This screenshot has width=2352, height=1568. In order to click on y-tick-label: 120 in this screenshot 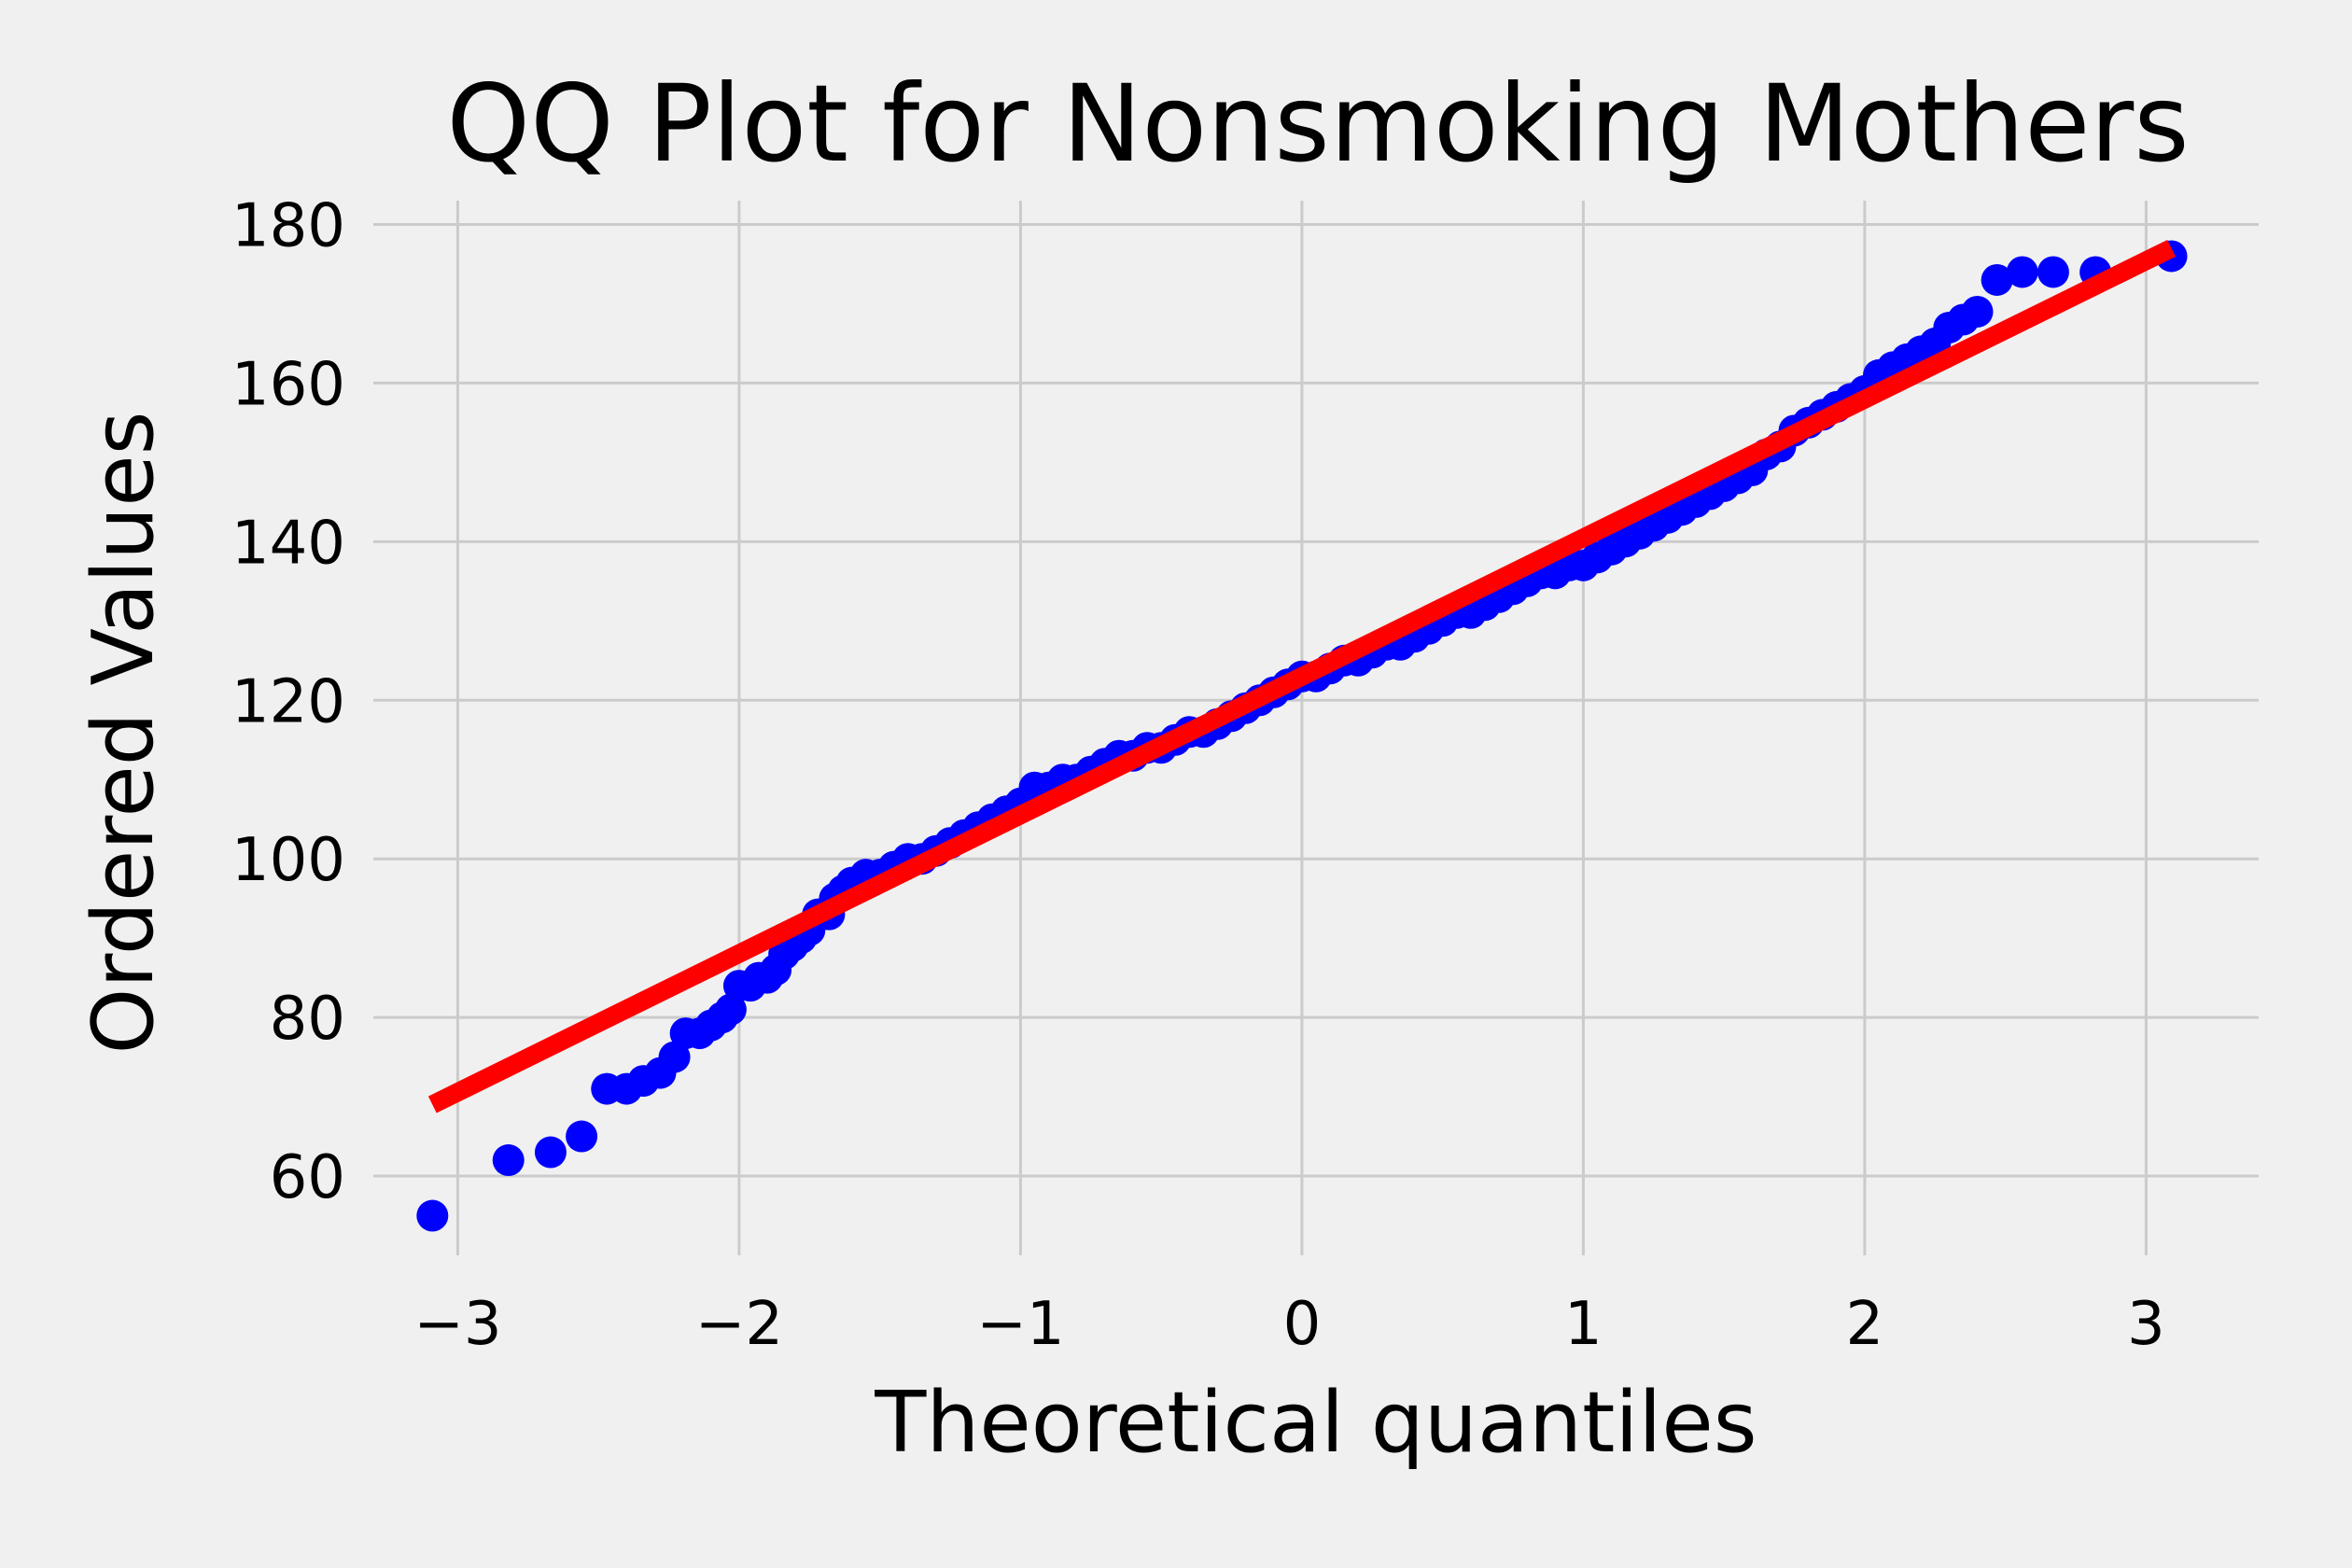, I will do `click(288, 701)`.